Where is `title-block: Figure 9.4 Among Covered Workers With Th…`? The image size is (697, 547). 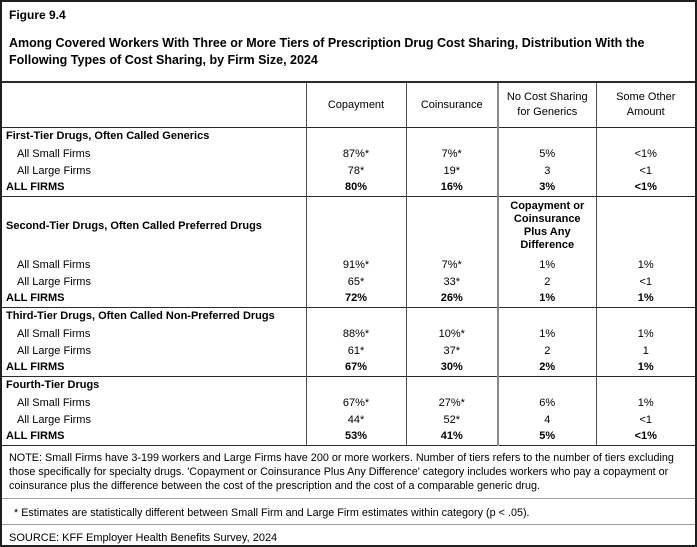
title-block: Figure 9.4 Among Covered Workers With Th… is located at coordinates (348, 42).